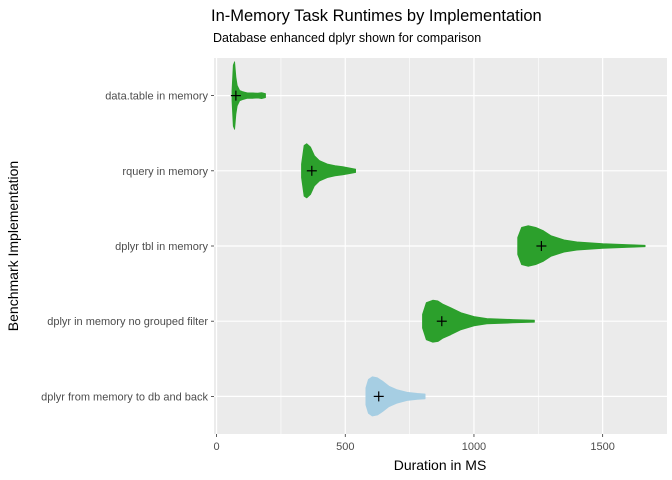 This screenshot has height=480, width=672. I want to click on y-tick-label: rquery in memory, so click(165, 172).